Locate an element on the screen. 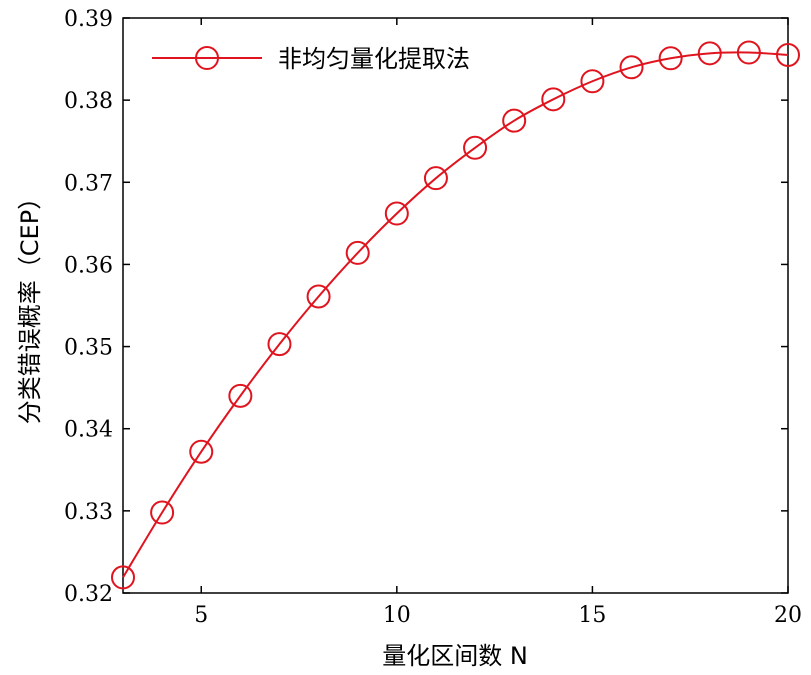  y-tick-label: 0.37 is located at coordinates (88, 183).